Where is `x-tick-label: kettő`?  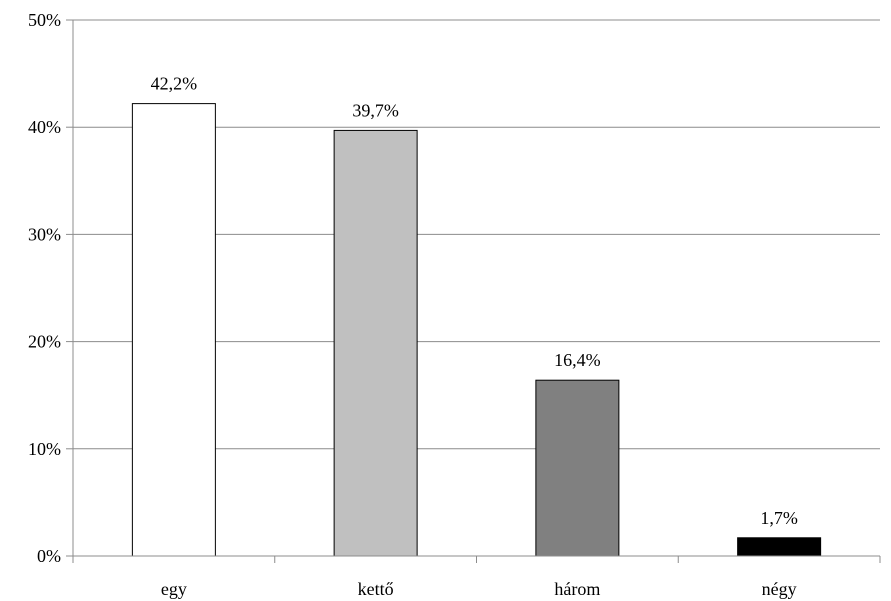
x-tick-label: kettő is located at coordinates (376, 589).